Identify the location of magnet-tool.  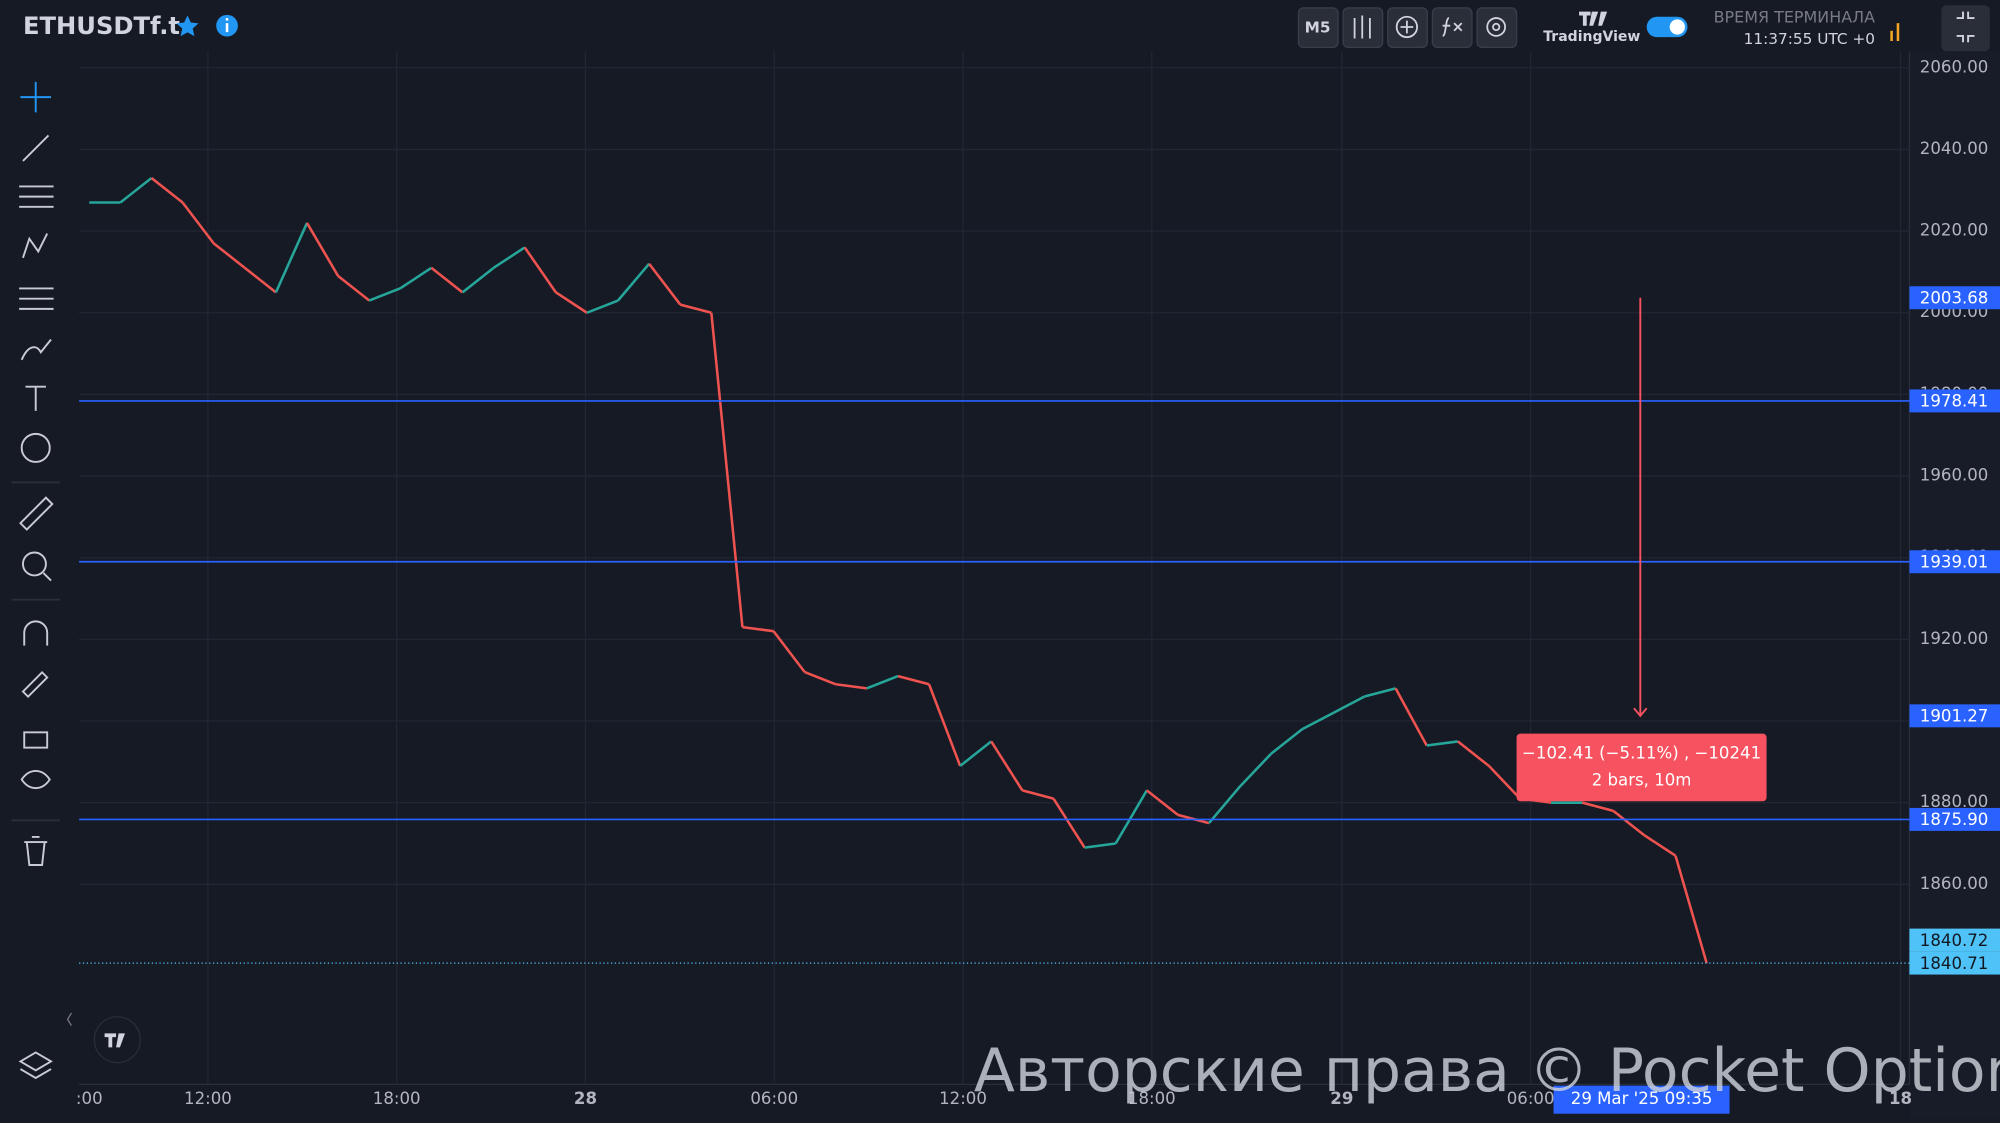
(36, 633).